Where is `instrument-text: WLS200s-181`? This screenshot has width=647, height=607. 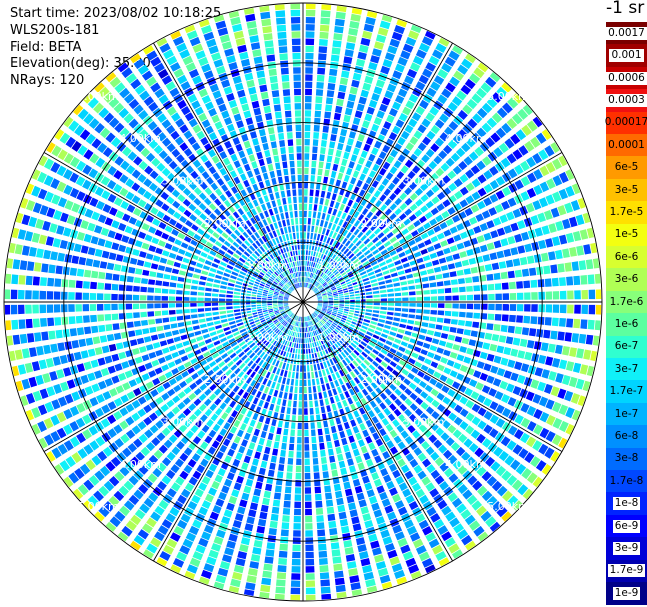 instrument-text: WLS200s-181 is located at coordinates (55, 30).